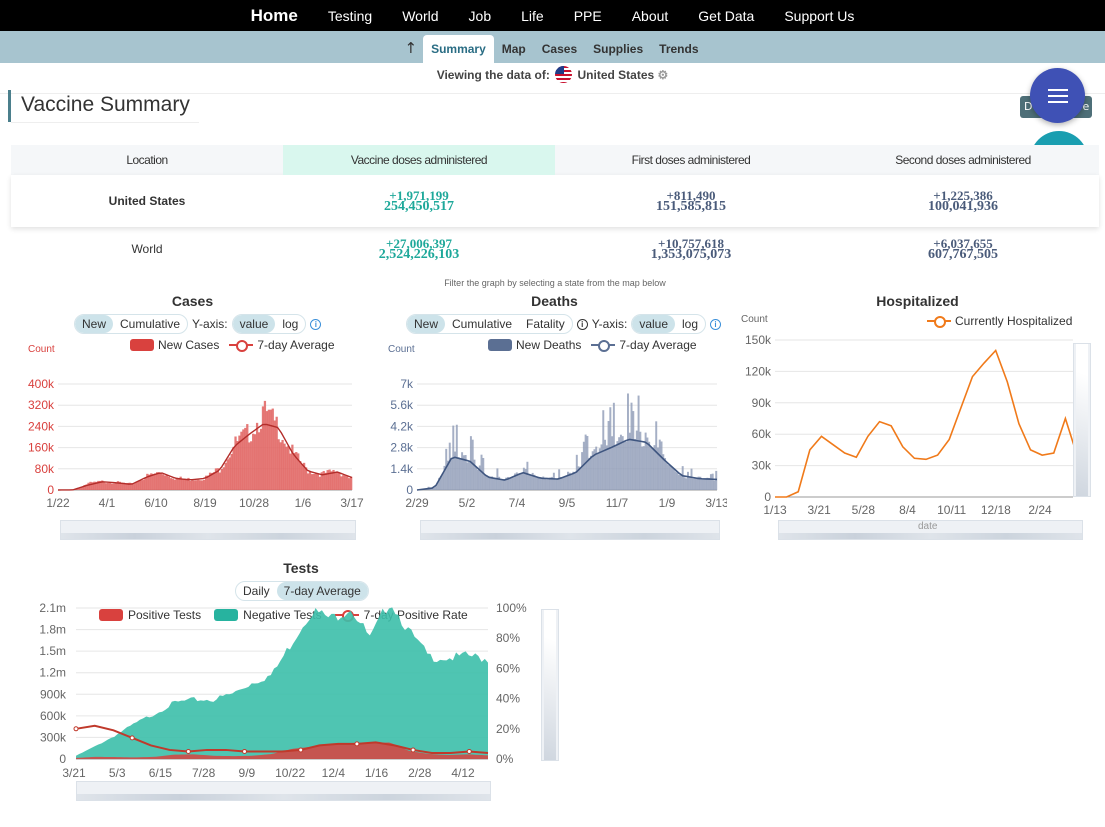 The height and width of the screenshot is (827, 1105). What do you see at coordinates (691, 160) in the screenshot?
I see `header-first-doses: First doses administered` at bounding box center [691, 160].